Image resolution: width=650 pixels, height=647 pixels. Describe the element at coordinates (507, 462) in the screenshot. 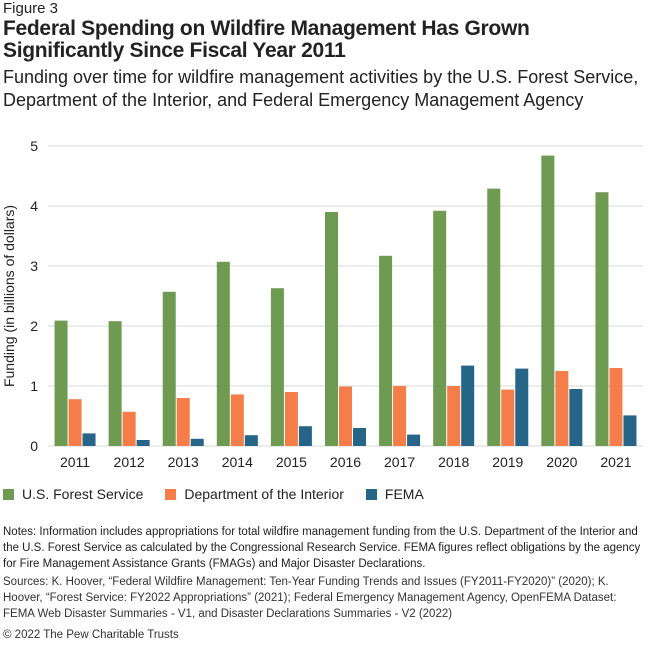

I see `x-tick-label: 2019` at that location.